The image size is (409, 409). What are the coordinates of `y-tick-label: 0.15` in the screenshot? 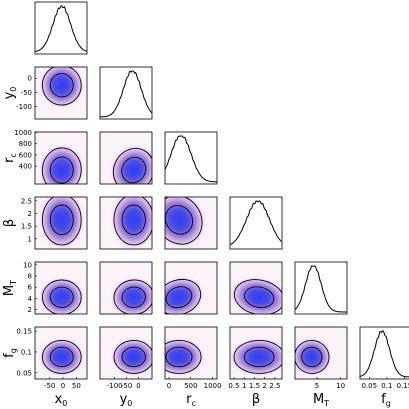 It's located at (24, 332).